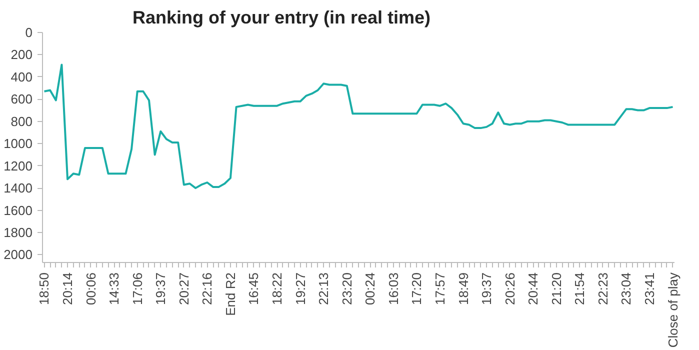 The image size is (699, 350). Describe the element at coordinates (90, 289) in the screenshot. I see `x-tick-label: 00:06` at that location.